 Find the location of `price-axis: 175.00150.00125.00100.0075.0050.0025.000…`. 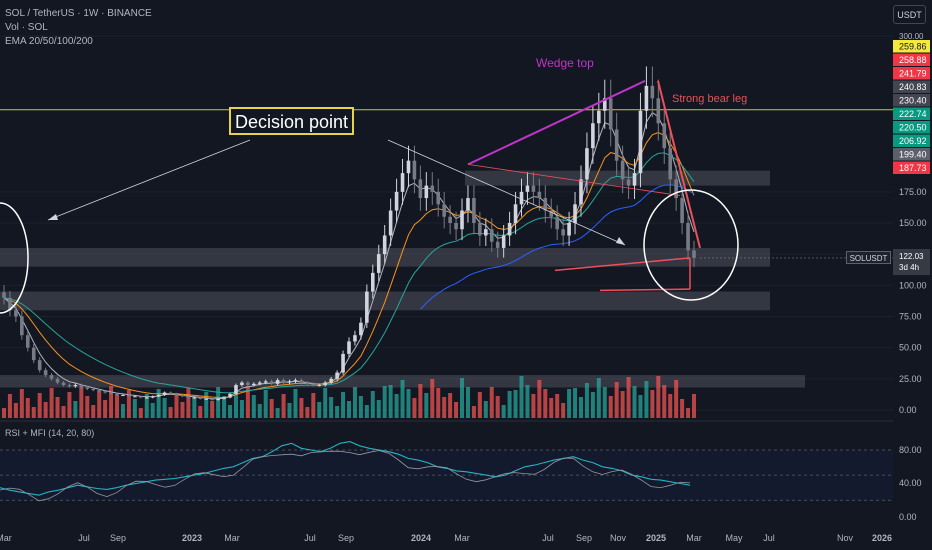

price-axis: 175.00150.00125.00100.0075.0050.0025.000… is located at coordinates (911, 223).